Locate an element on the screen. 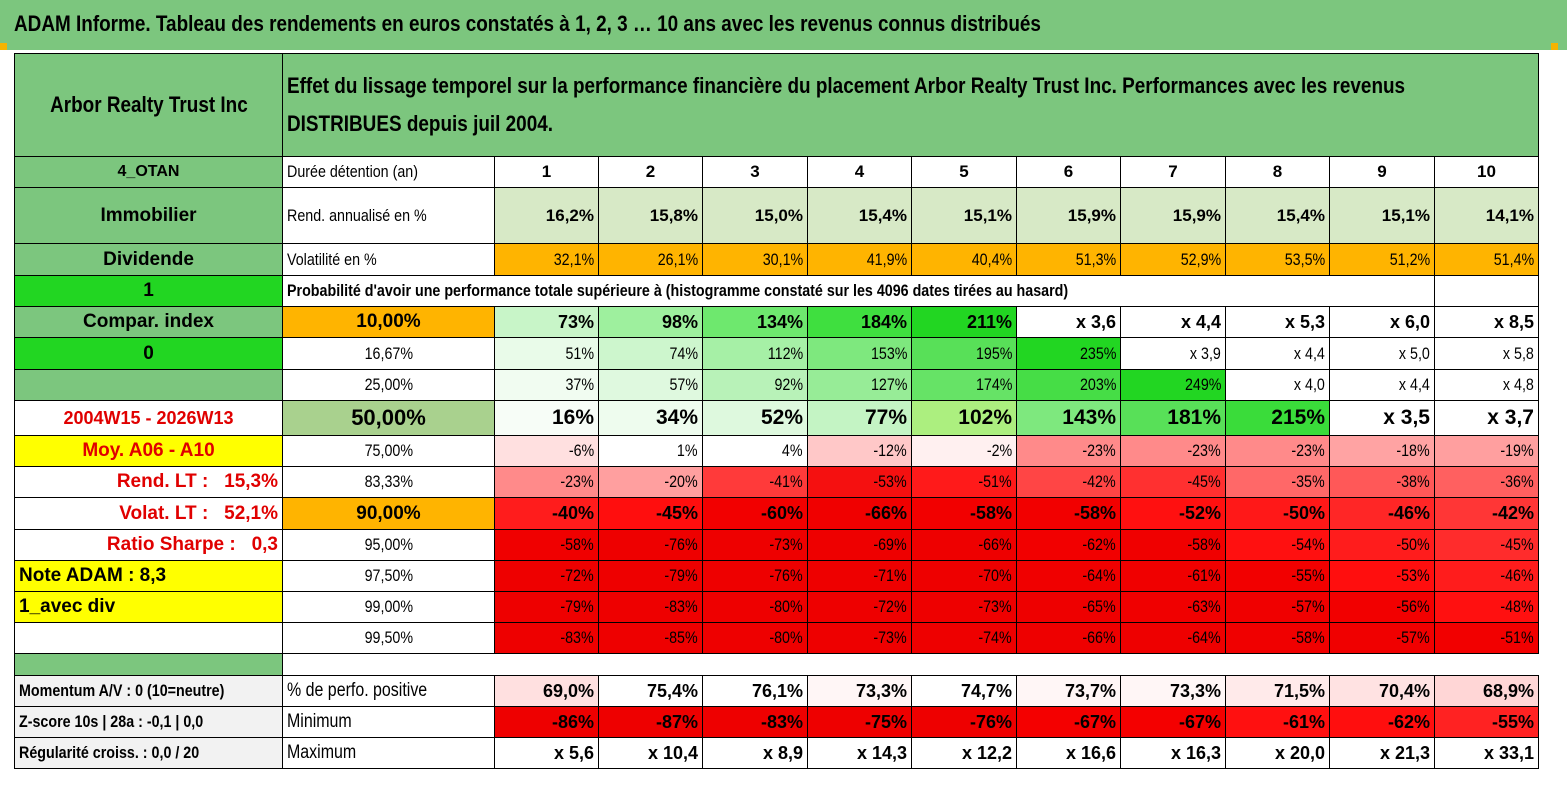 This screenshot has height=785, width=1567. empty-green-cell is located at coordinates (148, 385).